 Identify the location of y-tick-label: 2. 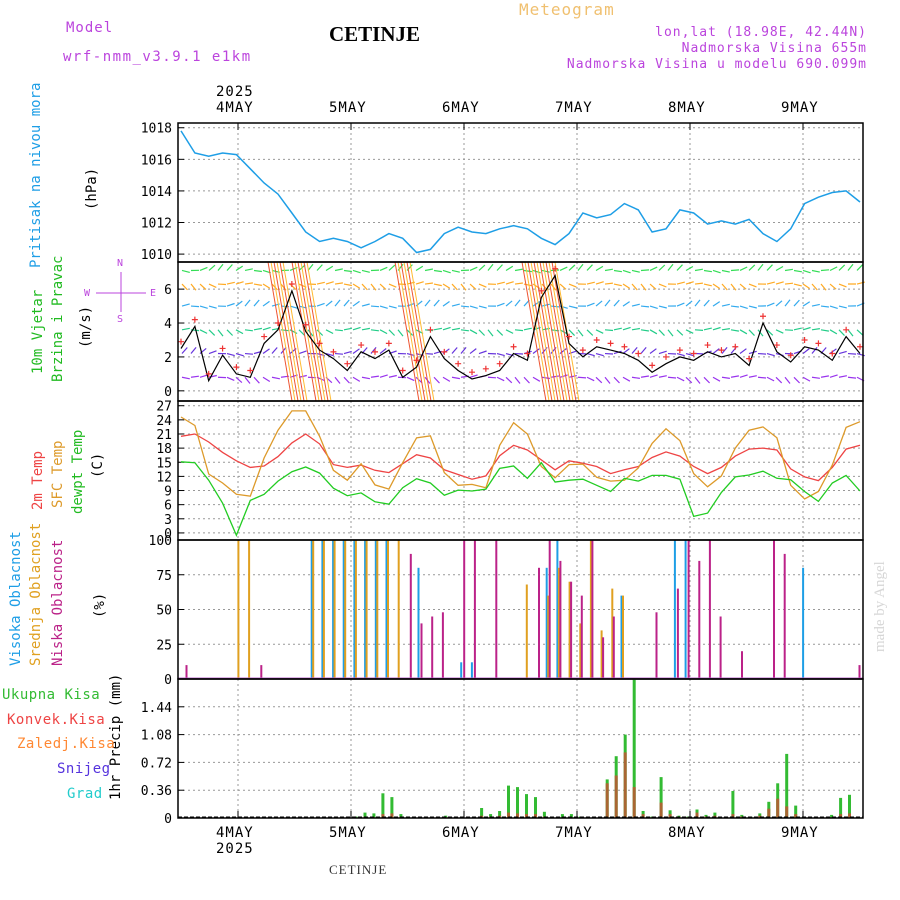
(168, 358).